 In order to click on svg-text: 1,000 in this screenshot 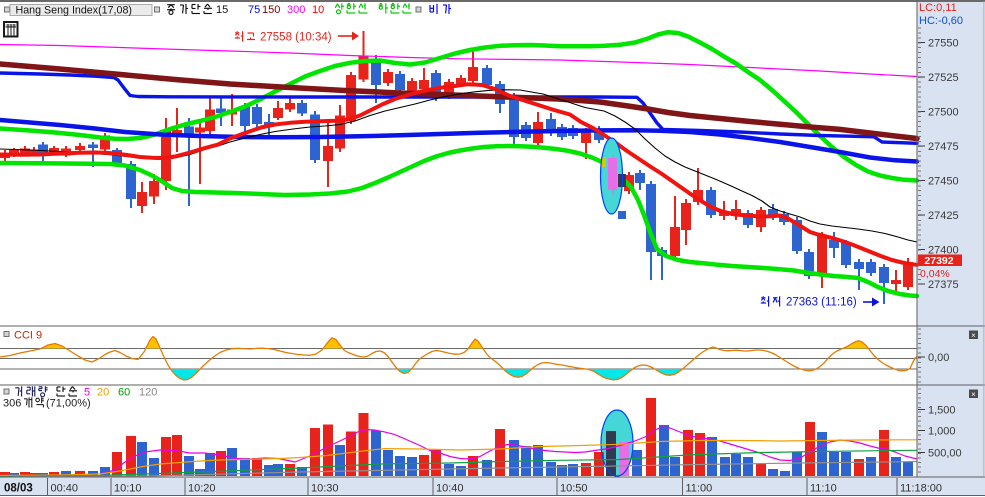, I will do `click(942, 432)`.